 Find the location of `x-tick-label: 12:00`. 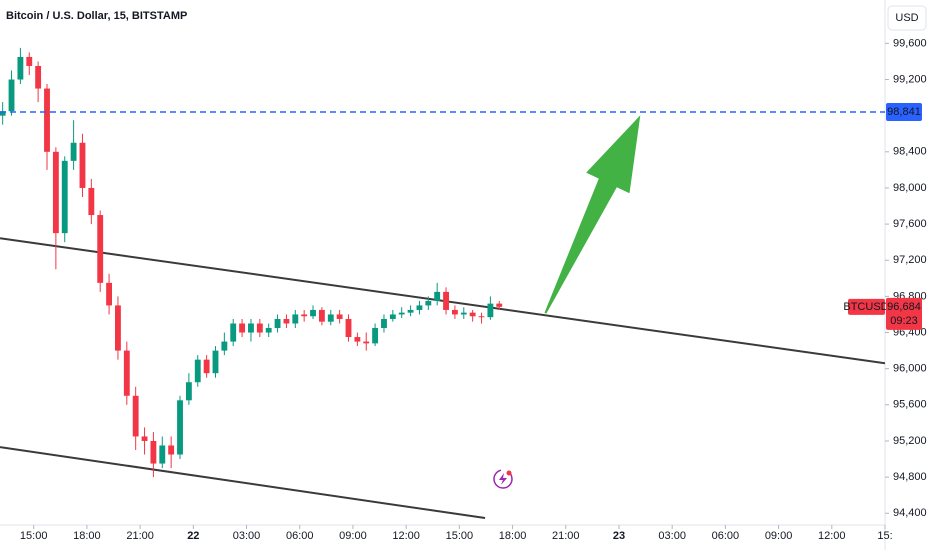

x-tick-label: 12:00 is located at coordinates (832, 536).